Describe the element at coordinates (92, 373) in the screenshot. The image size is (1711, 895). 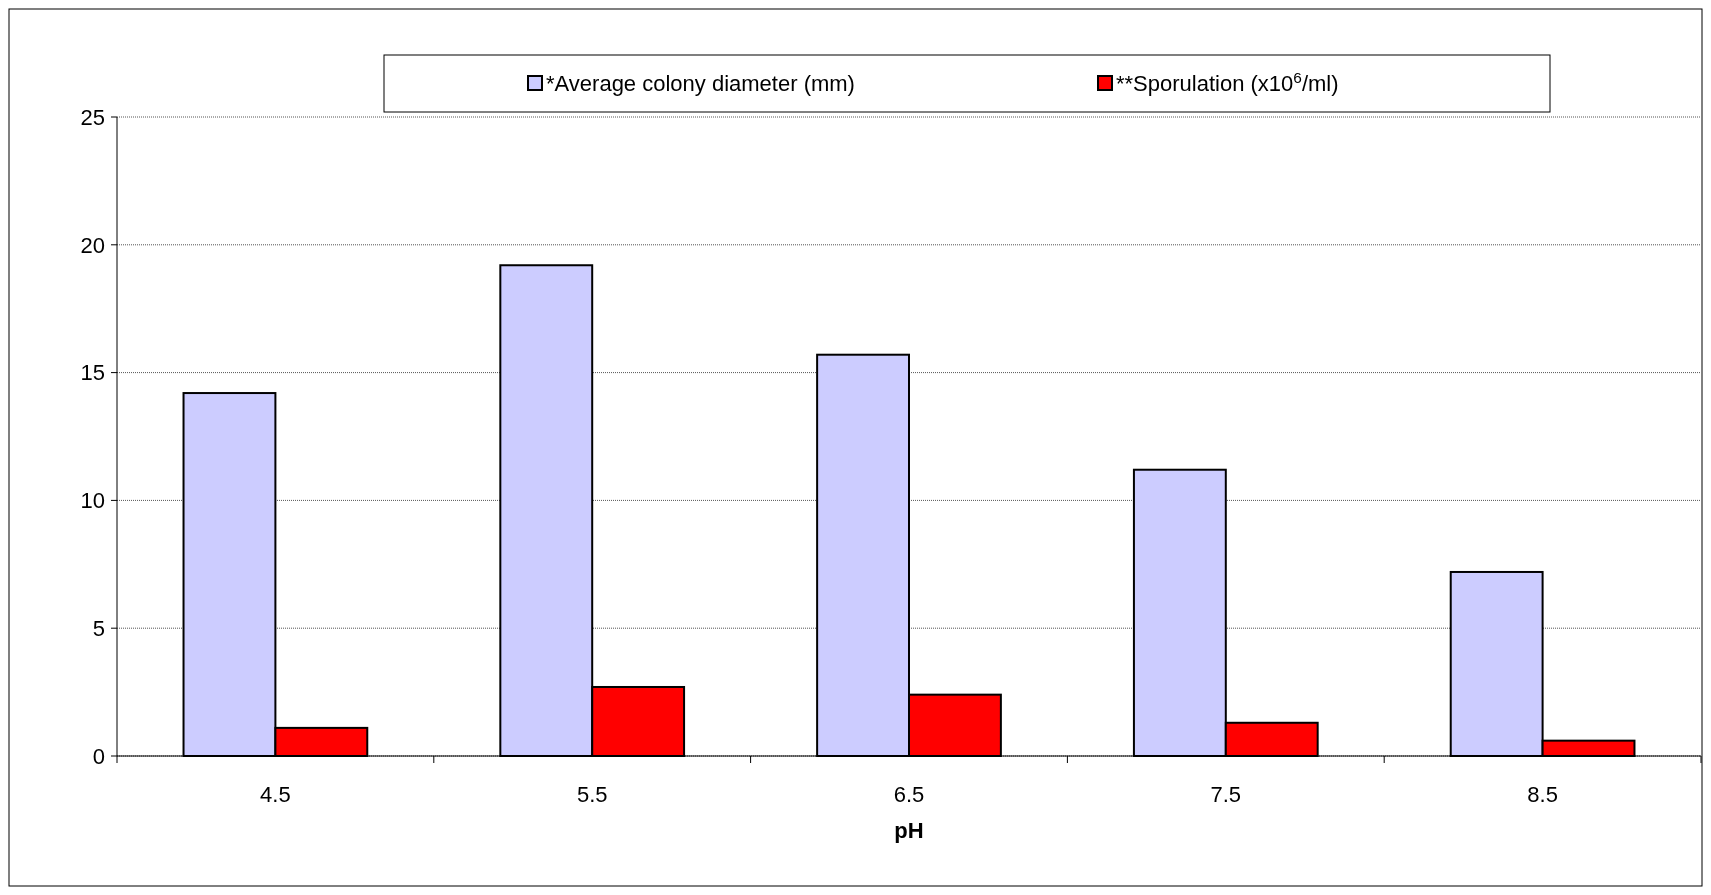
I see `y-tick-label: 15` at that location.